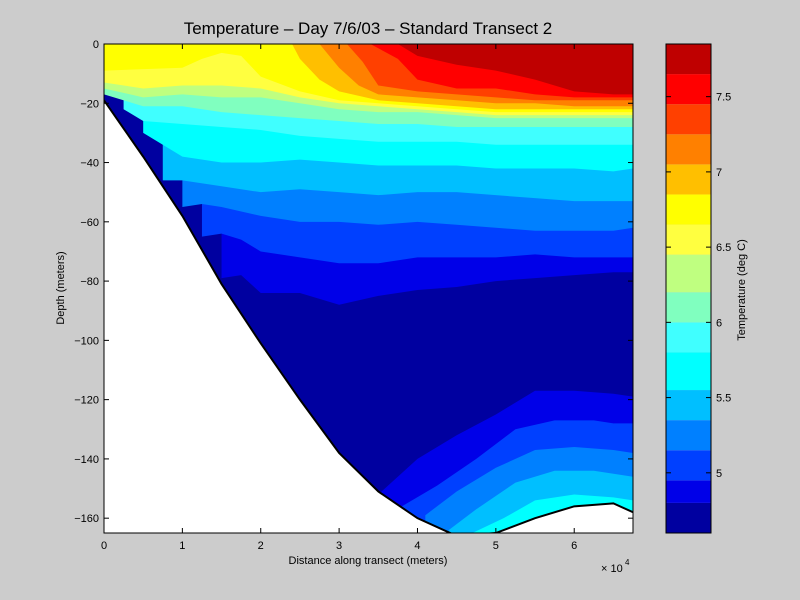 This screenshot has width=800, height=600. What do you see at coordinates (86, 341) in the screenshot?
I see `y-tick-label: −100` at bounding box center [86, 341].